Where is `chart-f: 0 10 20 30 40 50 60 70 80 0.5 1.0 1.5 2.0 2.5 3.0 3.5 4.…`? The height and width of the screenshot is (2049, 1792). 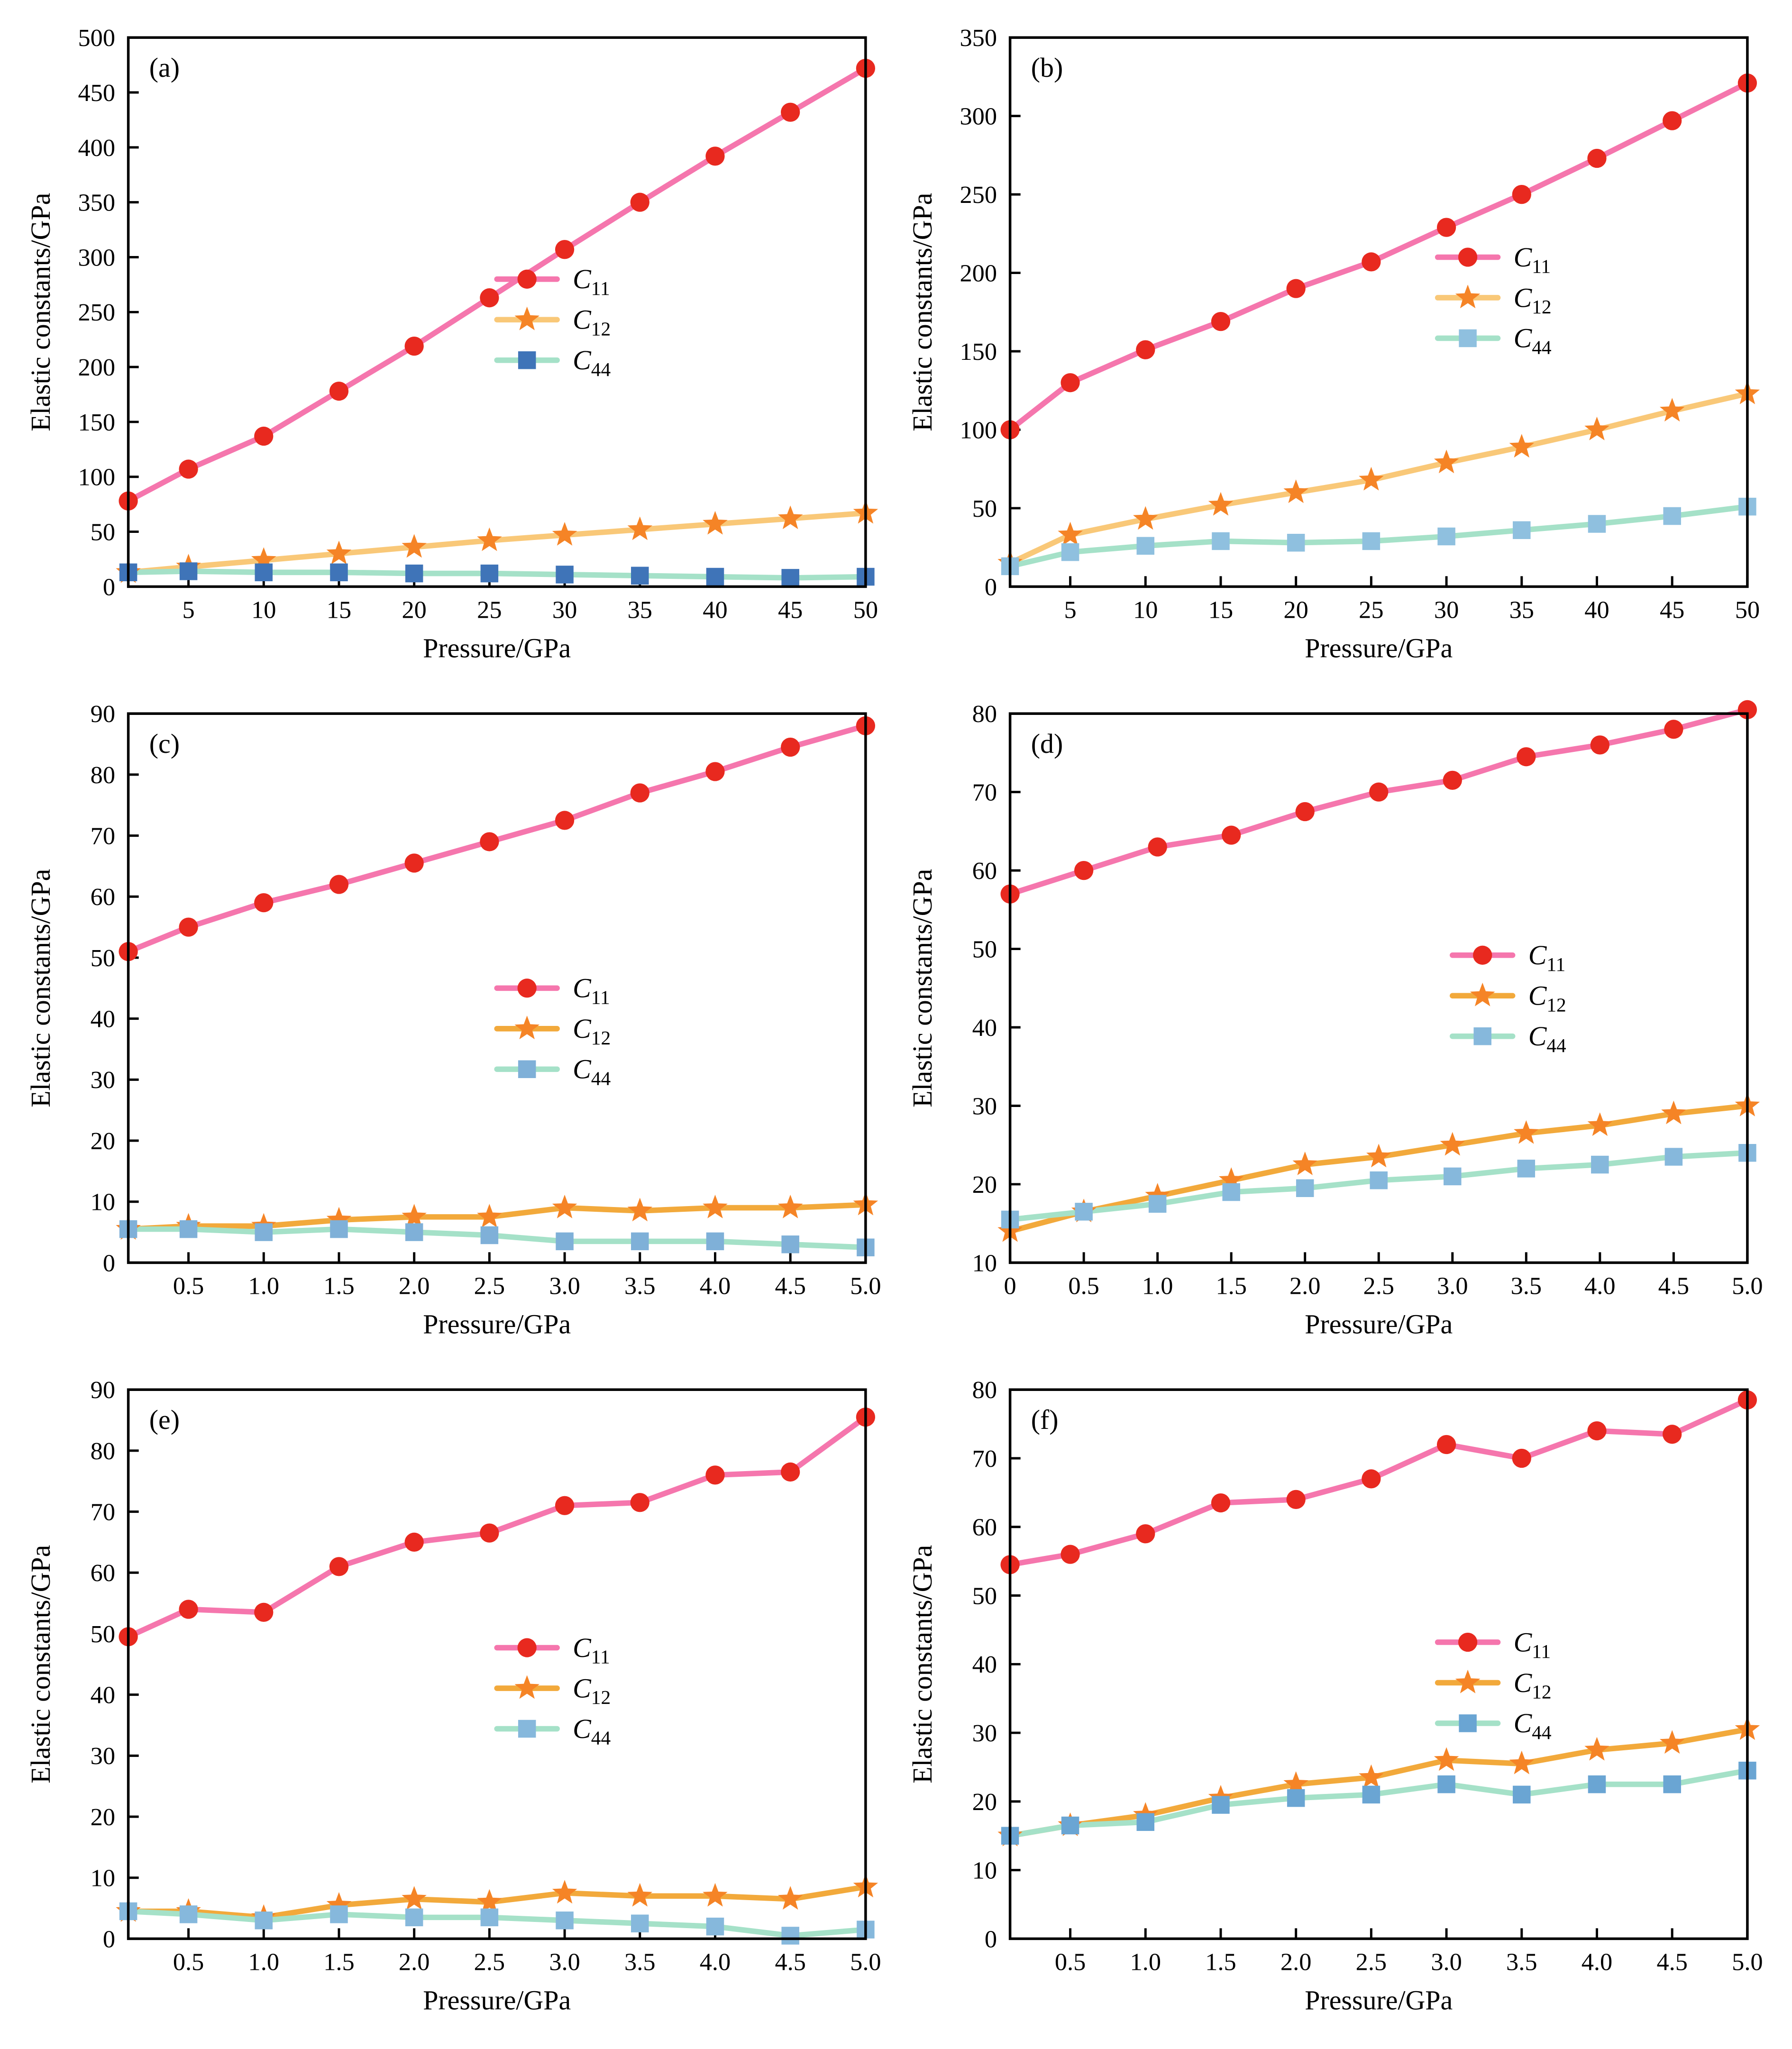
chart-f: 0 10 20 30 40 50 60 70 80 0.5 1.0 1.5 2.0 2.5 3.0 3.5 4.… is located at coordinates (1335, 1695).